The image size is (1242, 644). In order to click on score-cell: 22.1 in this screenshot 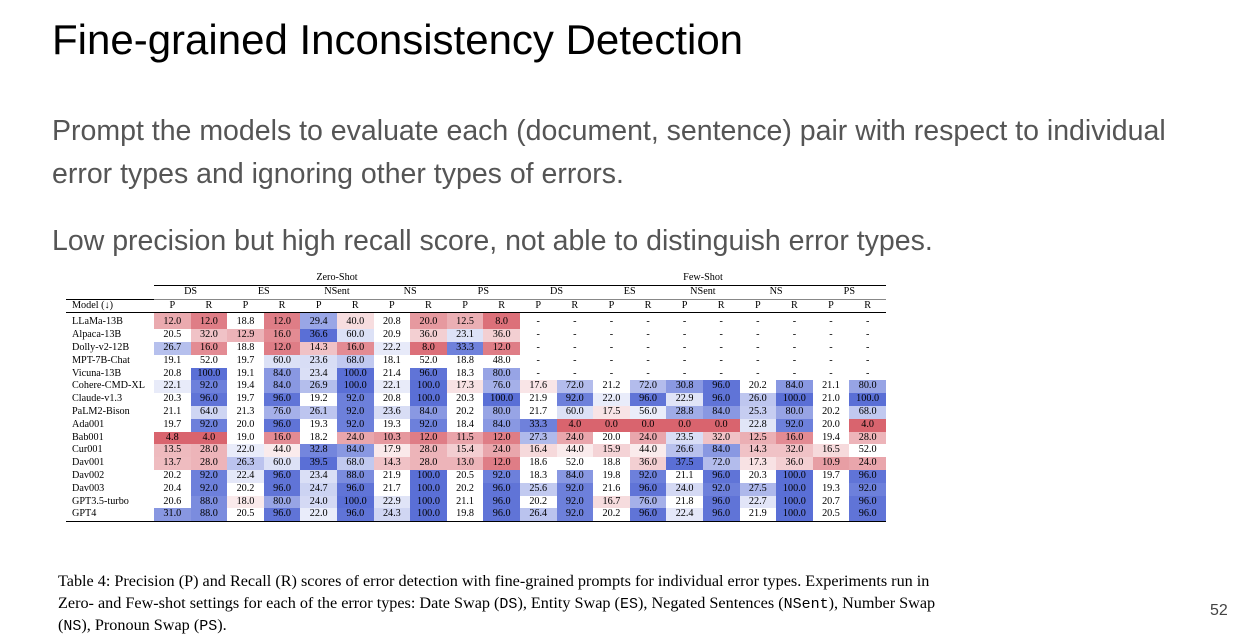, I will do `click(172, 387)`.